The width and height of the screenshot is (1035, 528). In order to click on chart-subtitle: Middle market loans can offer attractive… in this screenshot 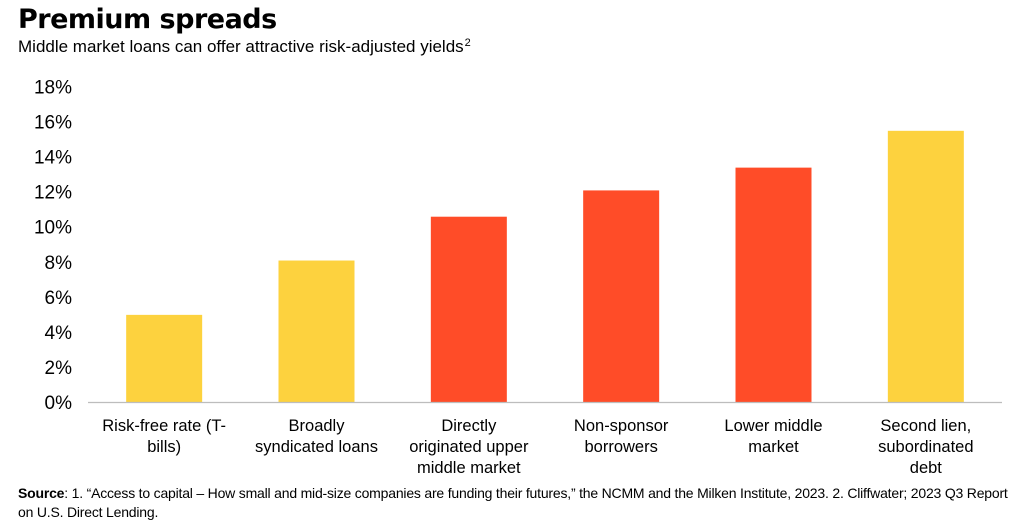, I will do `click(244, 47)`.